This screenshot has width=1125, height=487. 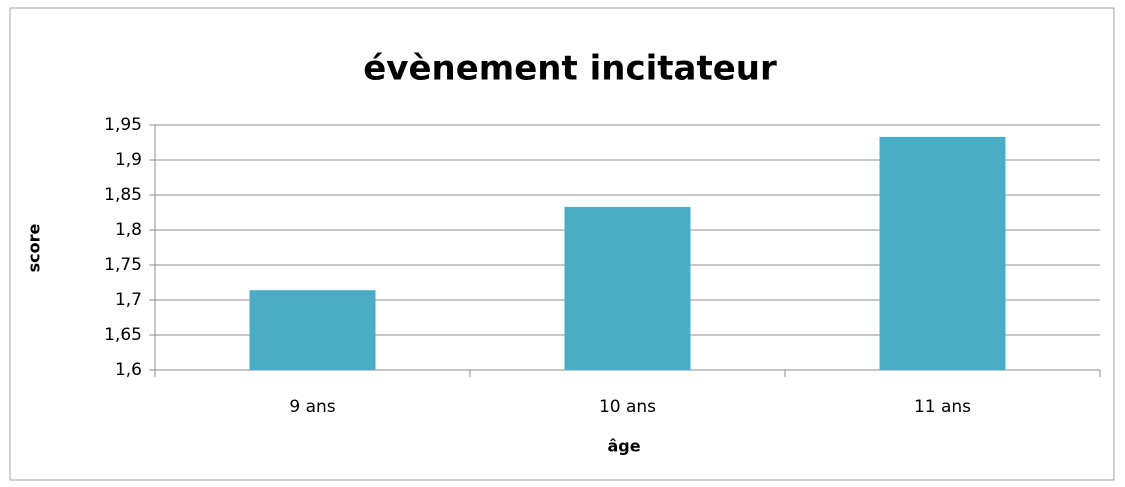 I want to click on x-tick-label: 10 ans, so click(x=627, y=407).